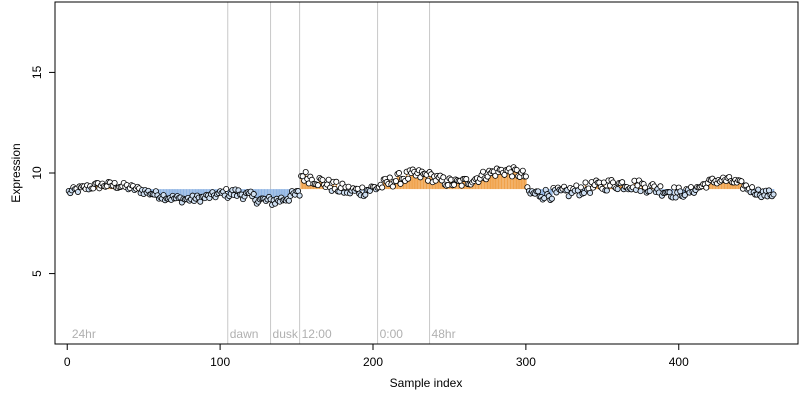 The image size is (800, 400). Describe the element at coordinates (37, 273) in the screenshot. I see `y-tick-label: 5` at that location.